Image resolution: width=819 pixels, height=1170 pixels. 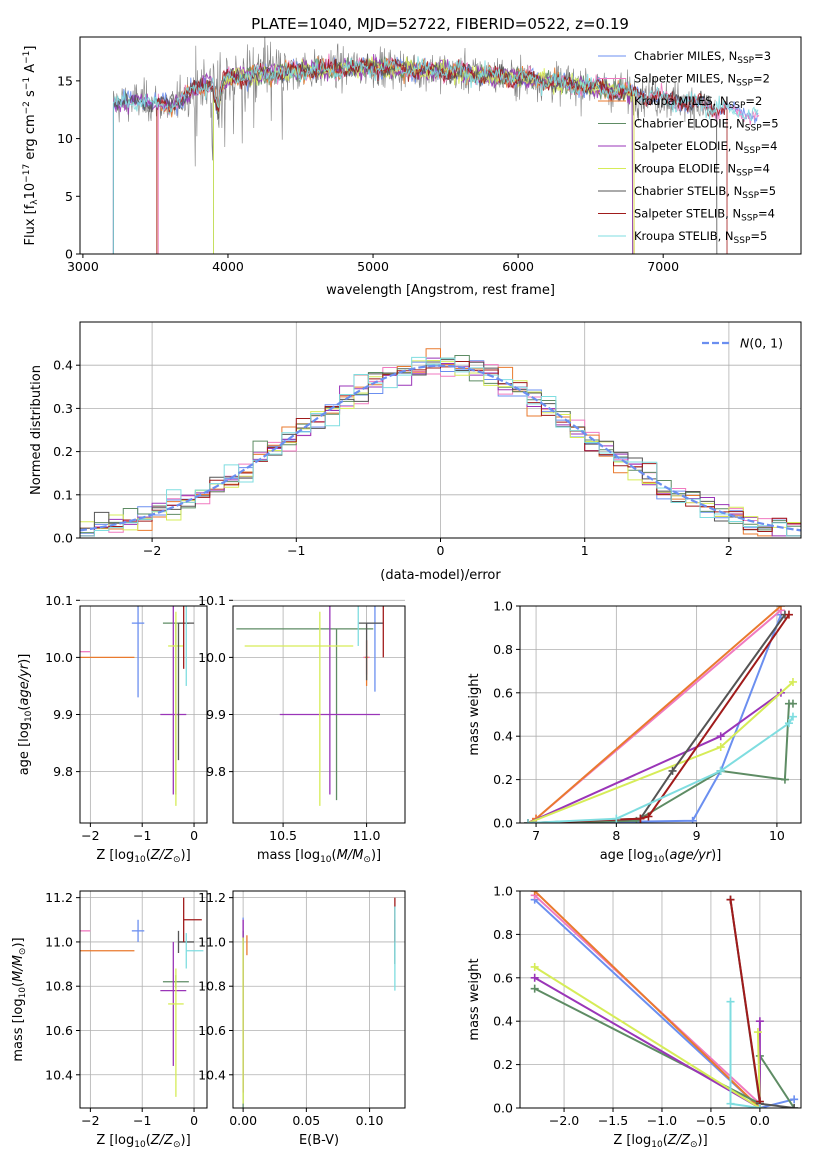 I want to click on y-tick-label: 11.0, so click(x=212, y=941).